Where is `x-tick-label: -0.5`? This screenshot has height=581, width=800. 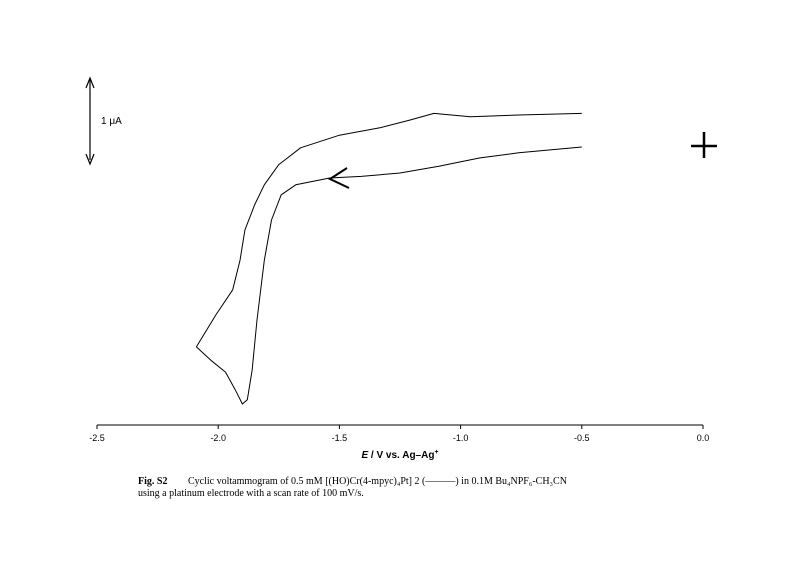 x-tick-label: -0.5 is located at coordinates (582, 438).